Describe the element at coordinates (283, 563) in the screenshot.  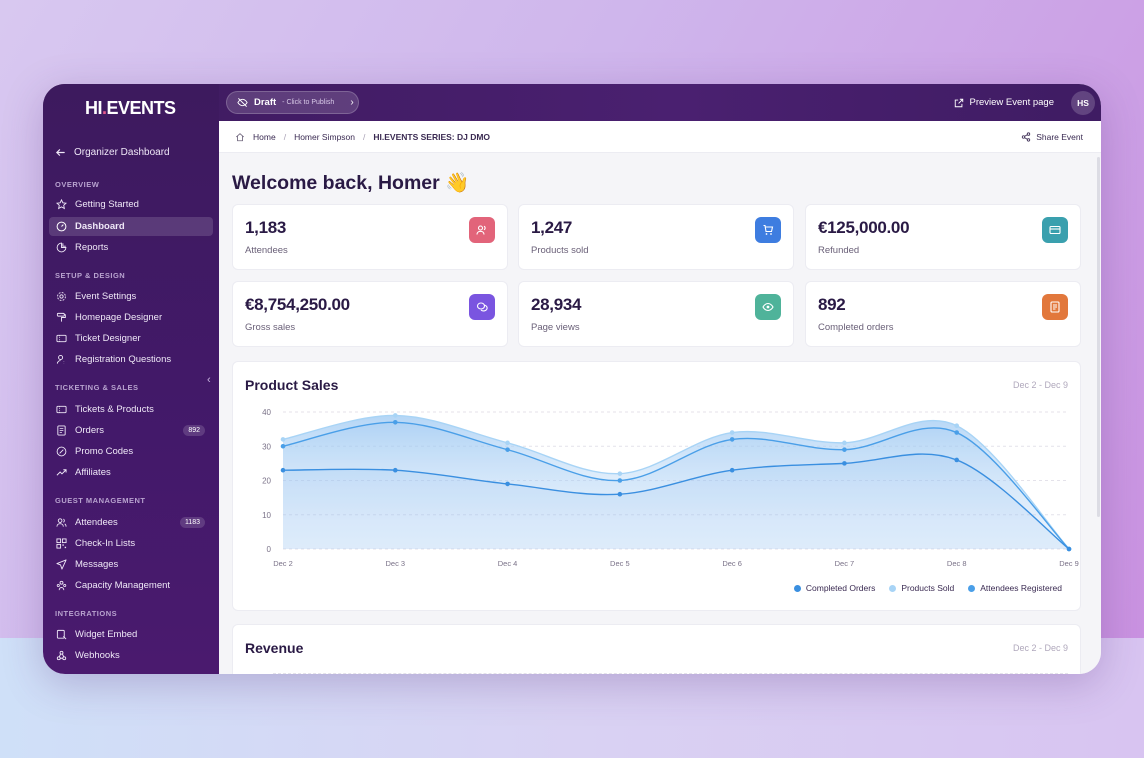
I see `x-tick-label: Dec 2` at that location.